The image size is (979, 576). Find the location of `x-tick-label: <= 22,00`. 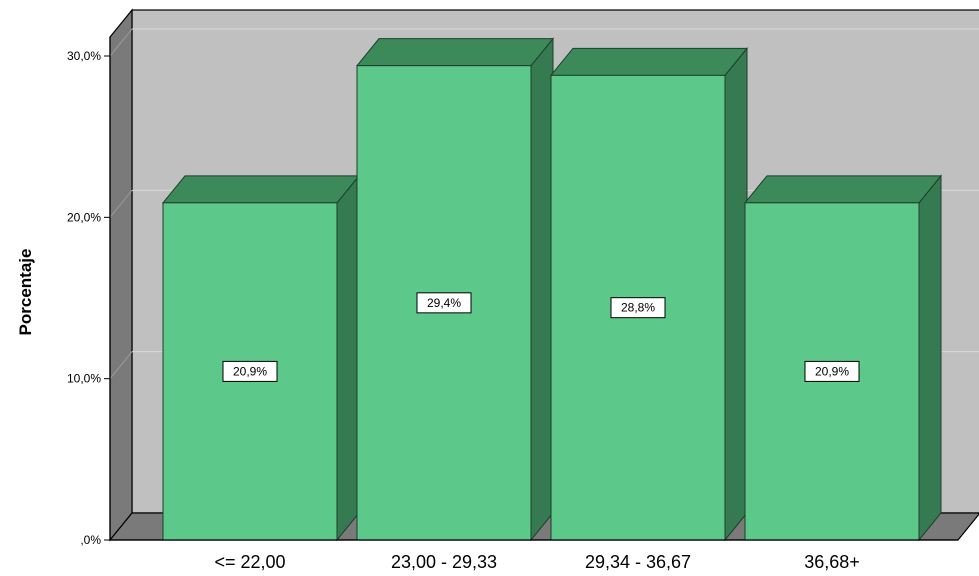

x-tick-label: <= 22,00 is located at coordinates (249, 562).